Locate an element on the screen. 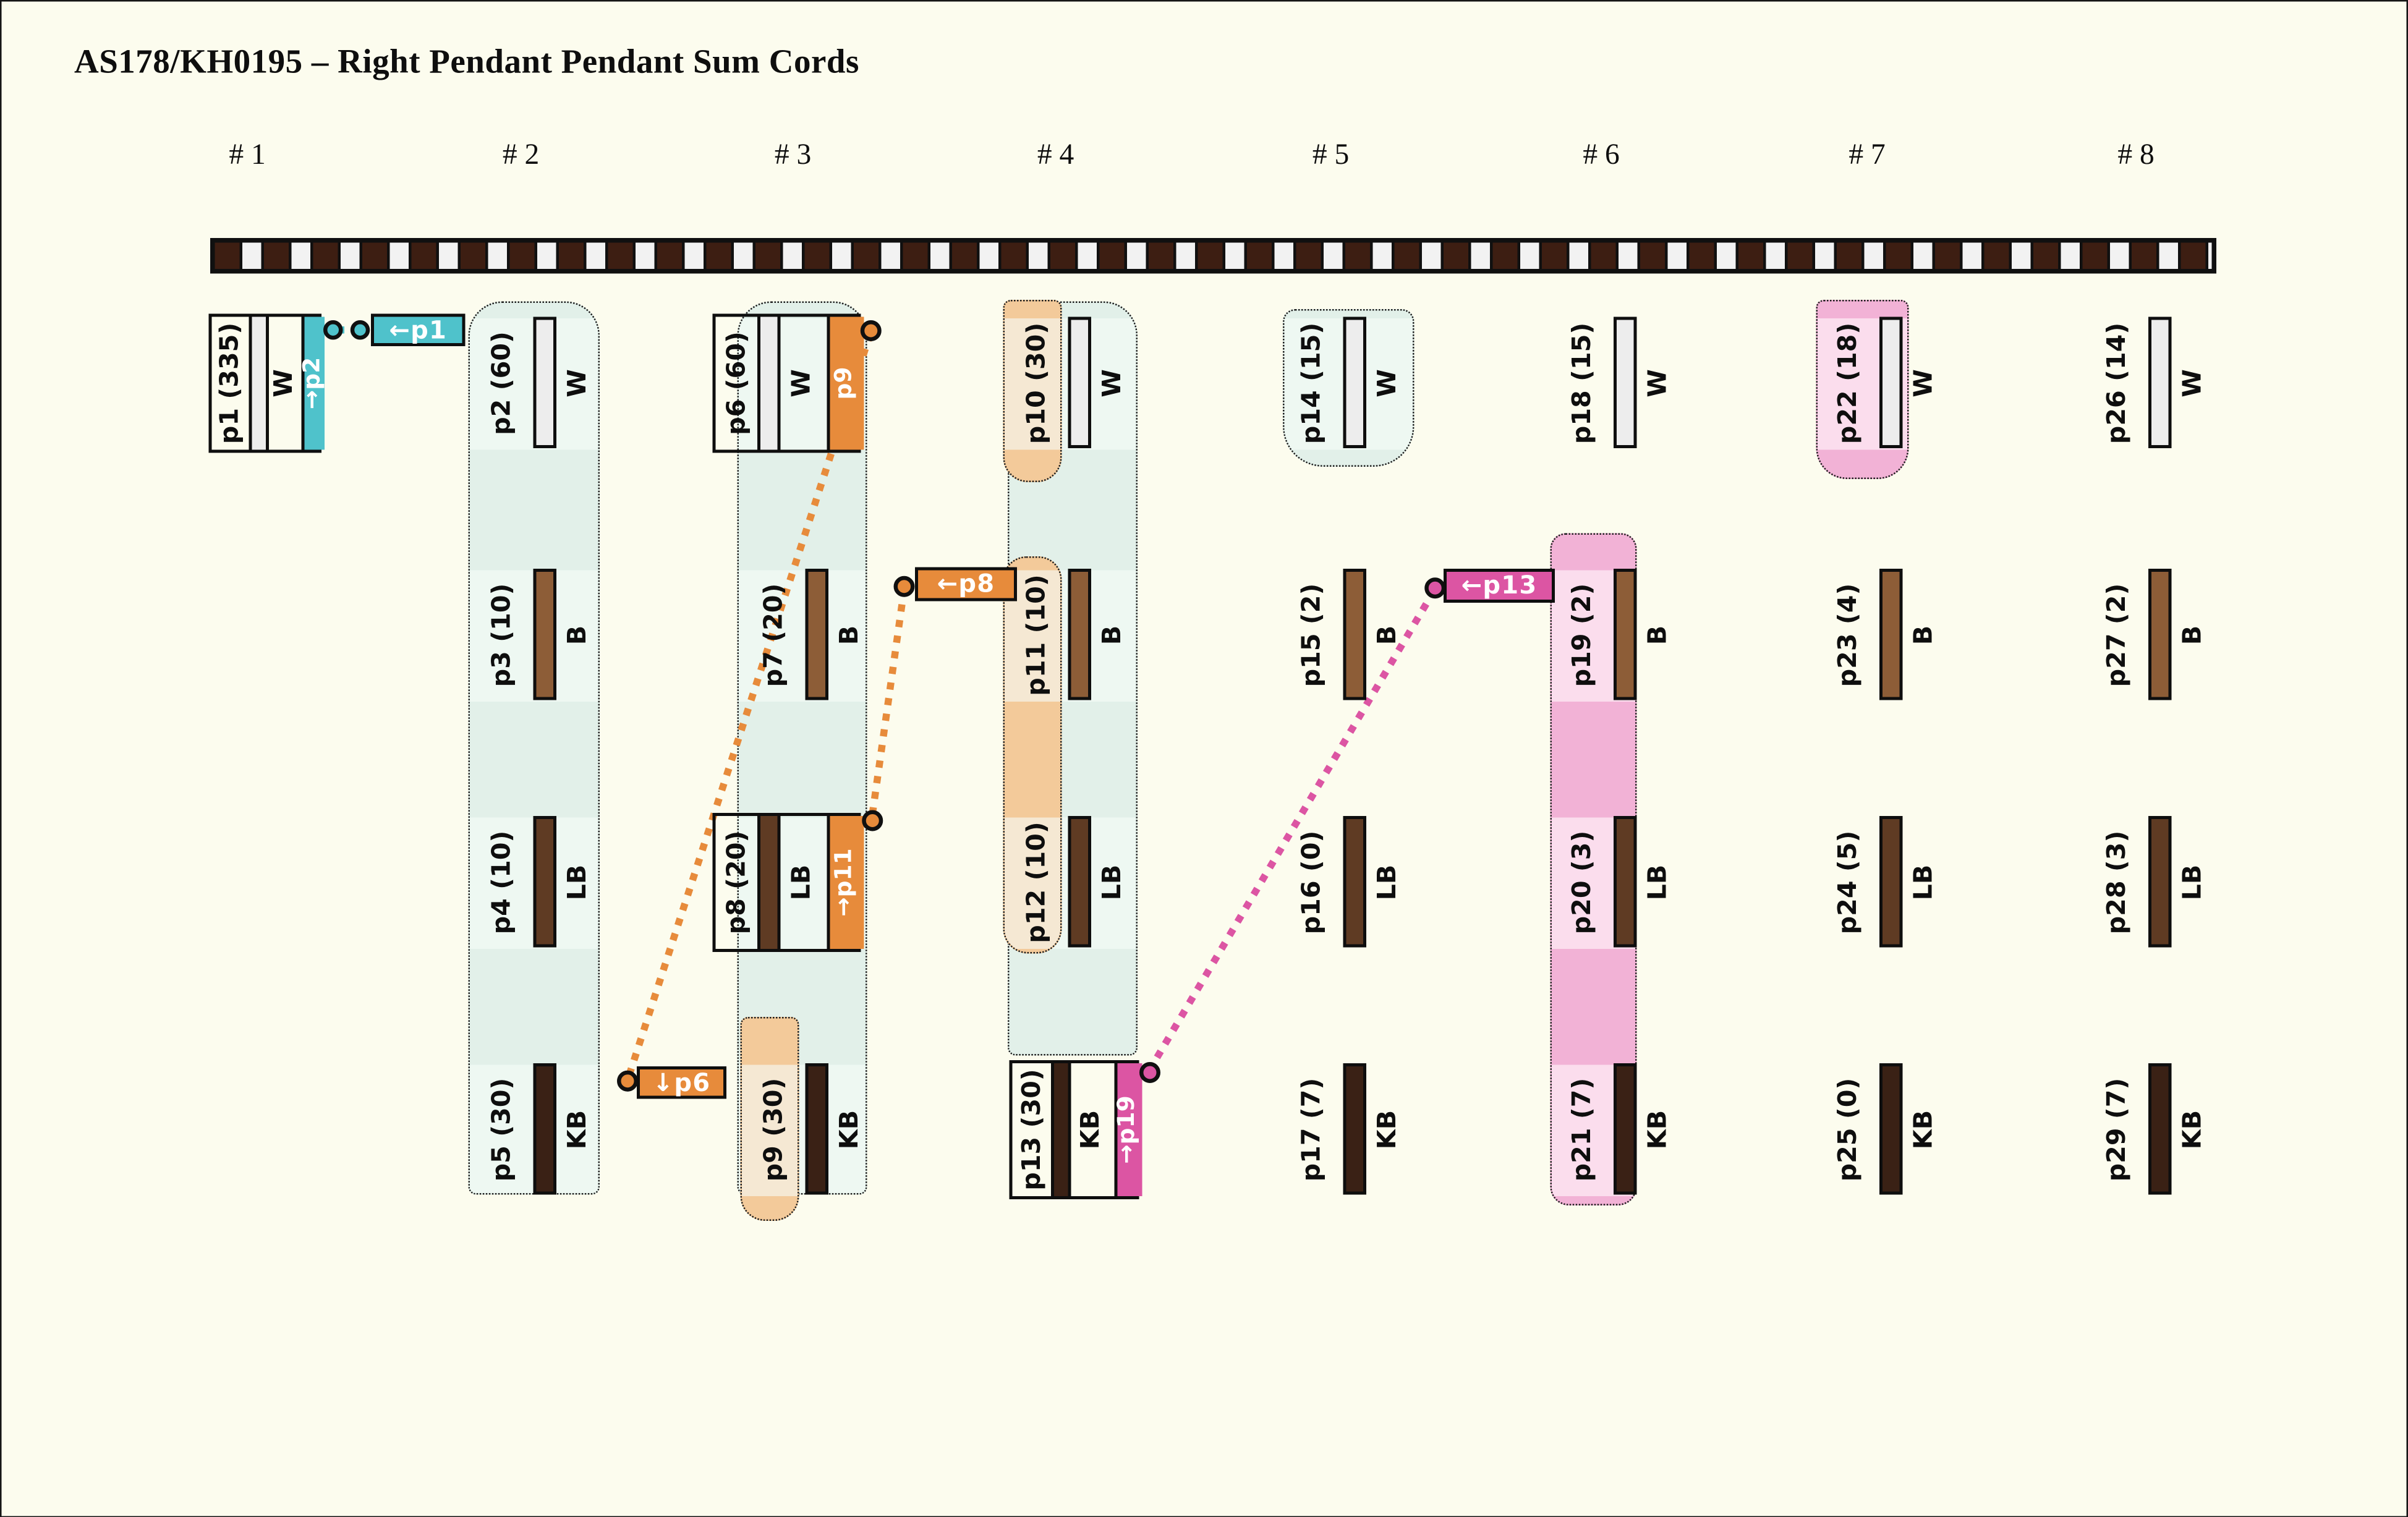  group-header-4: # 4 is located at coordinates (1055, 156).